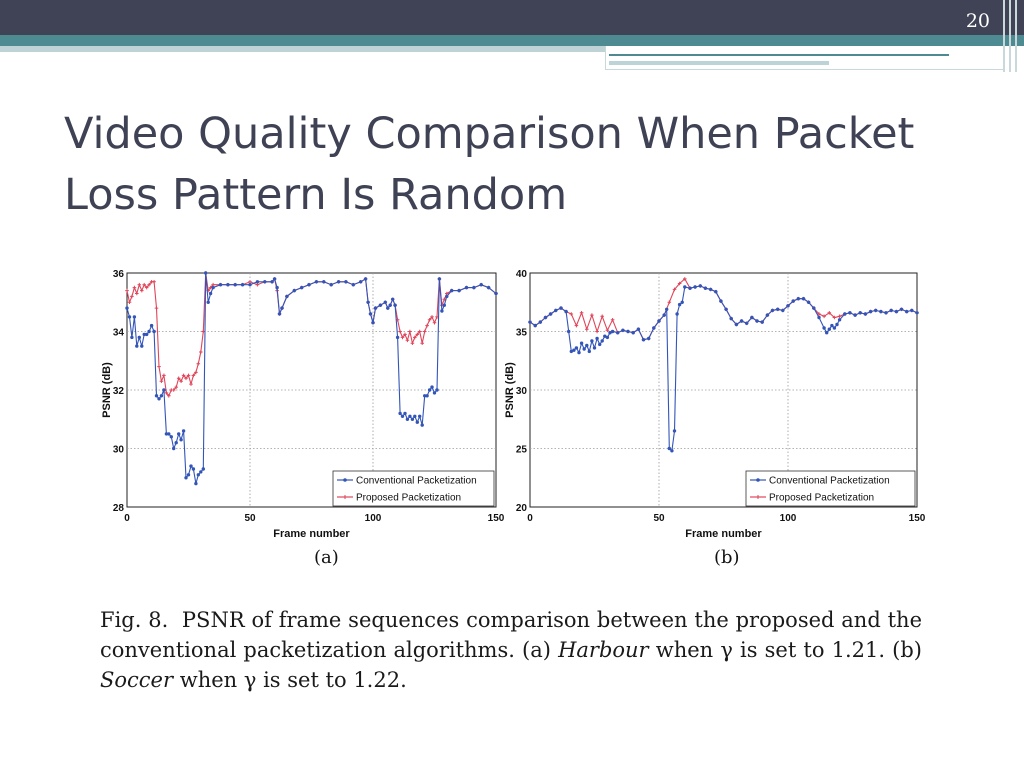 The image size is (1024, 768). Describe the element at coordinates (530, 518) in the screenshot. I see `x-tick-label: 0` at that location.